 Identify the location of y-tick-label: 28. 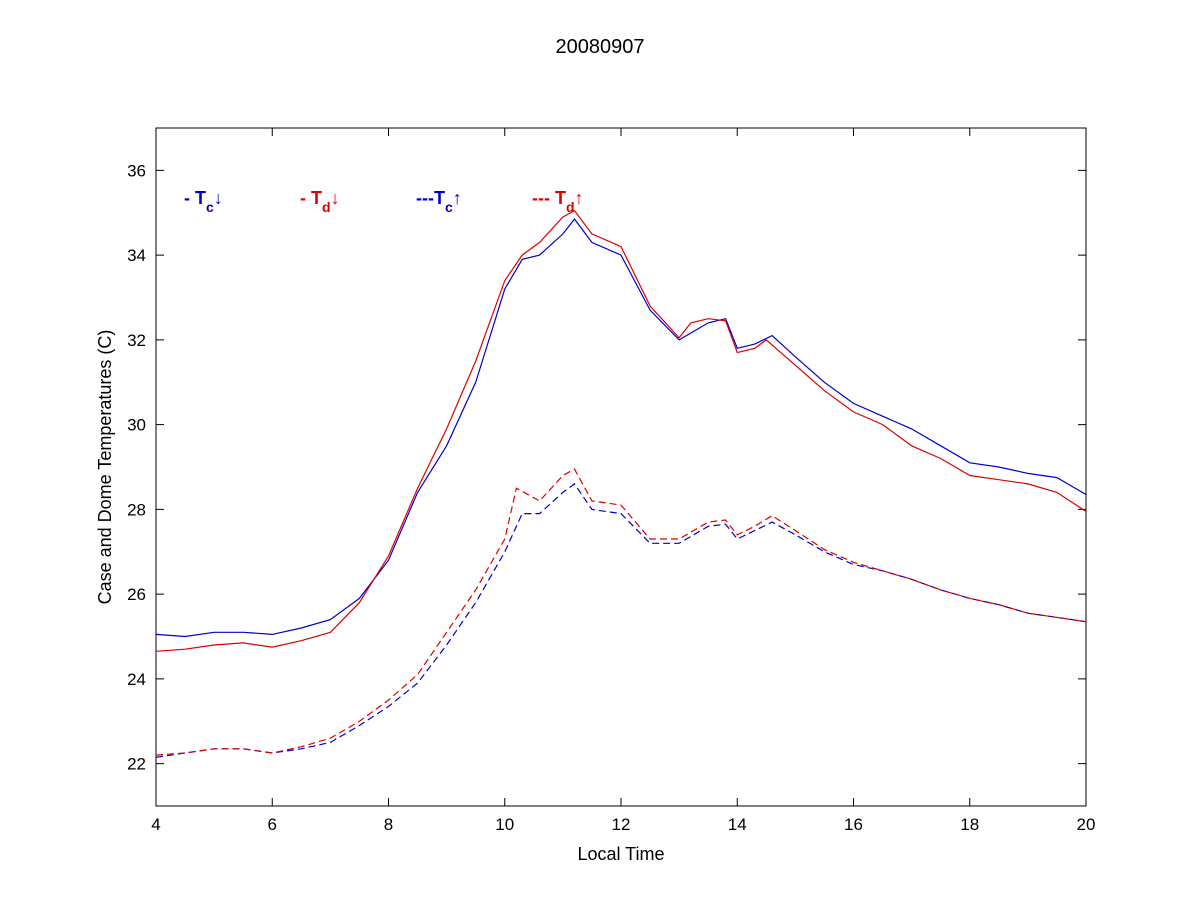
(136, 509).